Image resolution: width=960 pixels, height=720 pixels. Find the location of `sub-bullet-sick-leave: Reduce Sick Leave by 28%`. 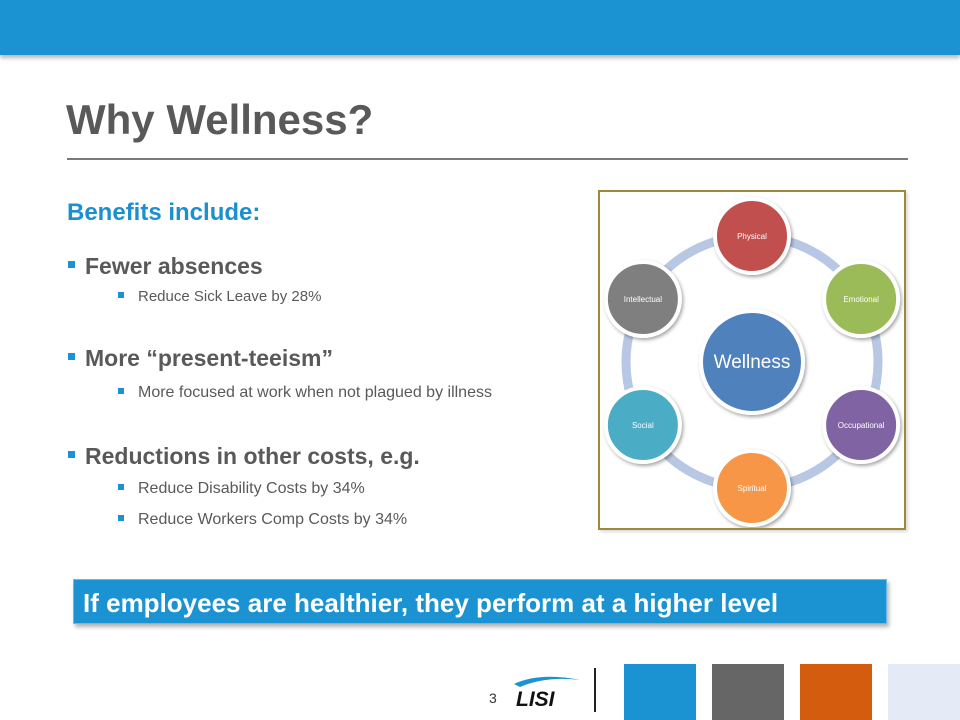

sub-bullet-sick-leave: Reduce Sick Leave by 28% is located at coordinates (219, 296).